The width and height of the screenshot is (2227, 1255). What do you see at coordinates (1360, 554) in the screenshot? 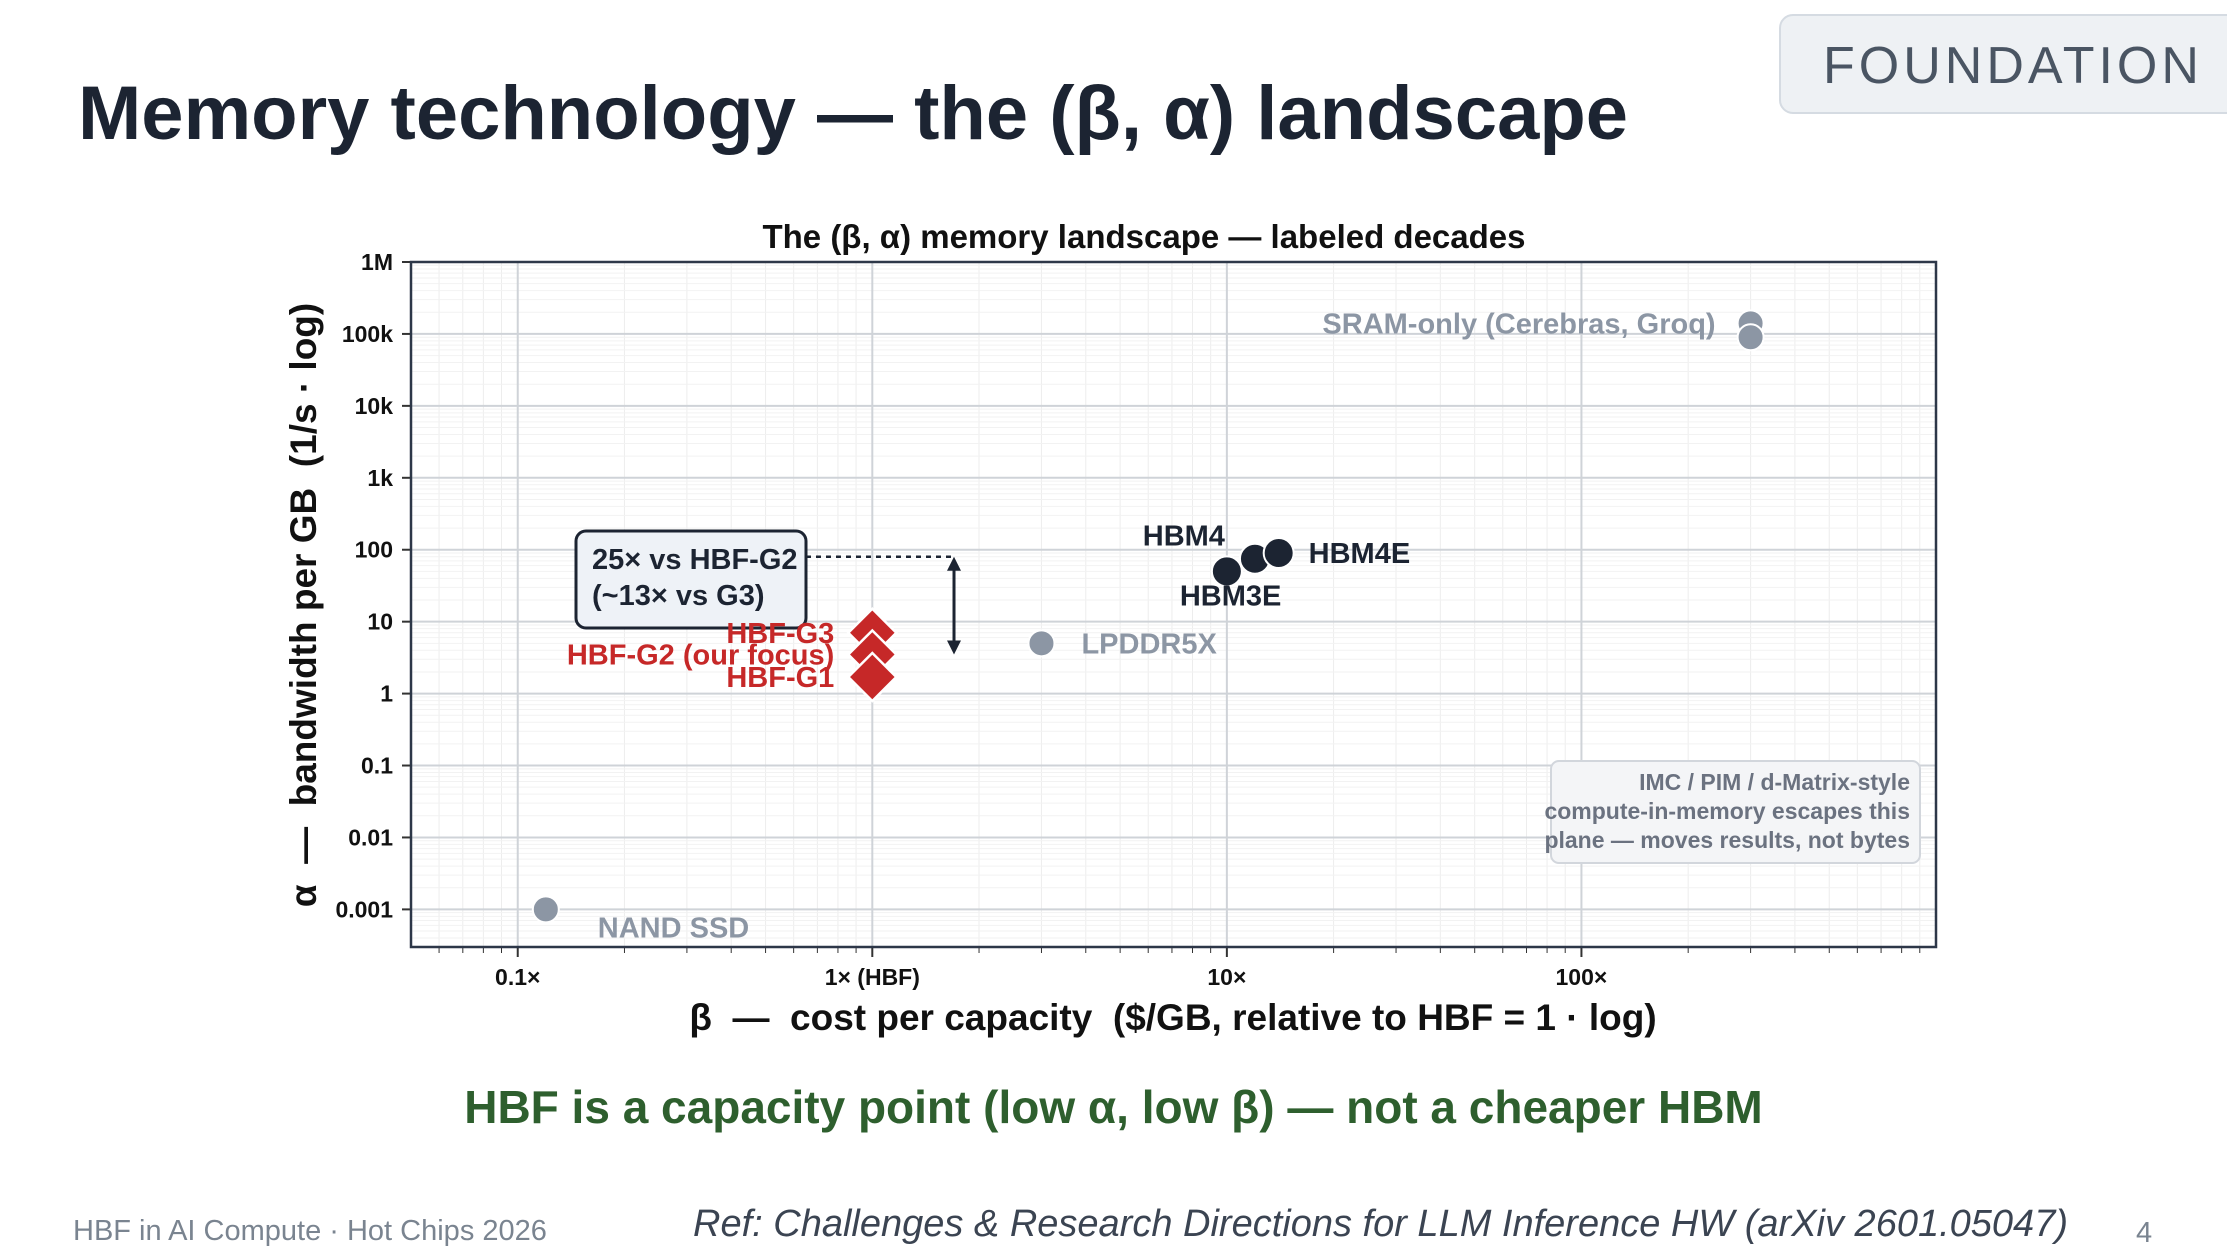
I see `point-label: HBM4E` at bounding box center [1360, 554].